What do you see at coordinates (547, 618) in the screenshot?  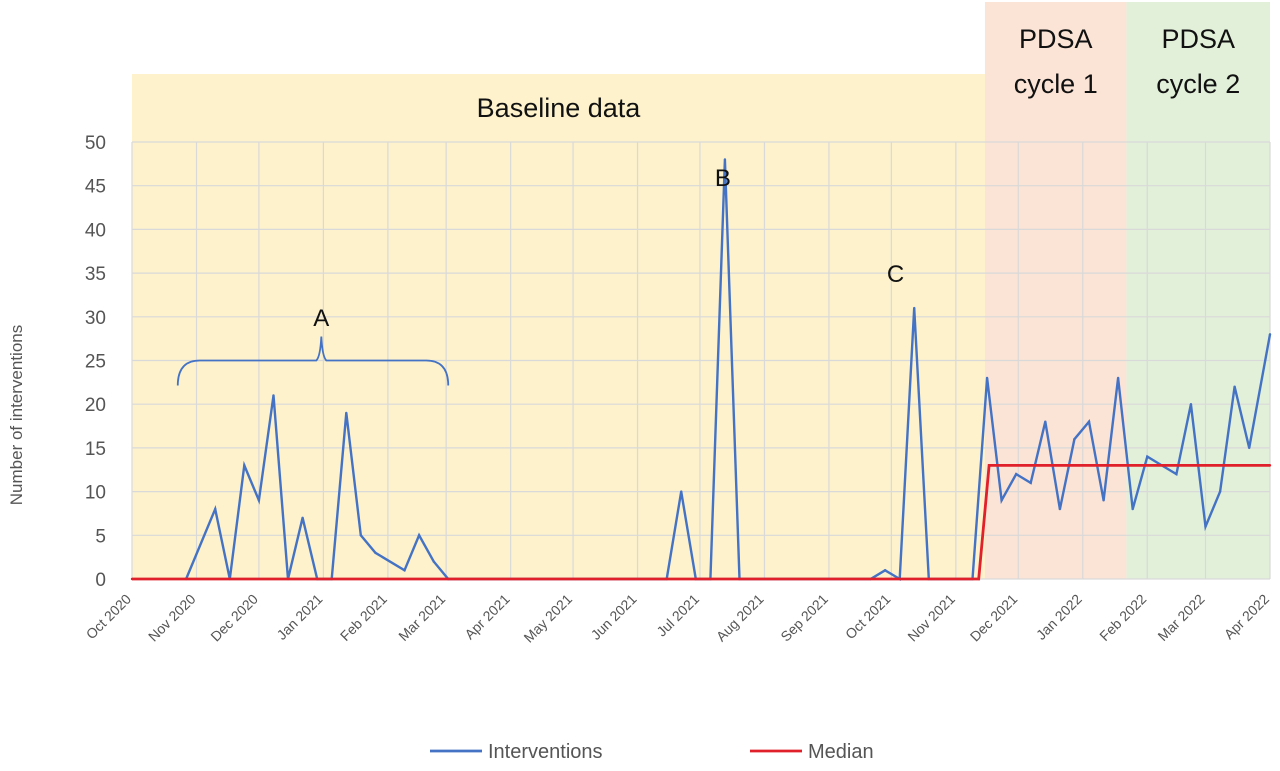 I see `x-tick-label: May 2021` at bounding box center [547, 618].